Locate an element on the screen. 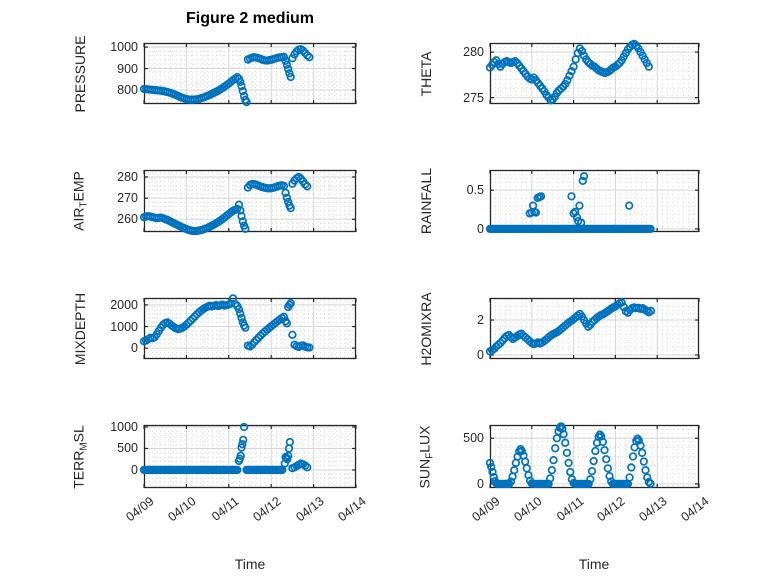  x-axis-label-right: Time is located at coordinates (594, 564).